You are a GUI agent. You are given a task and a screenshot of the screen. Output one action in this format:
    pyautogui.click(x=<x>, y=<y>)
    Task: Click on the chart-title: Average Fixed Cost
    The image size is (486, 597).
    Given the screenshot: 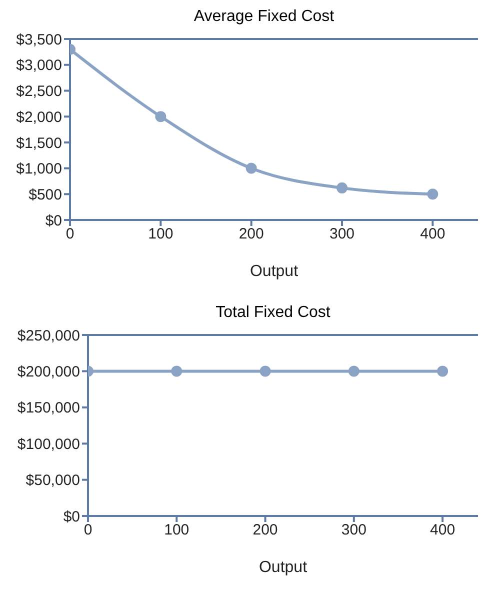 What is the action you would take?
    pyautogui.click(x=264, y=17)
    